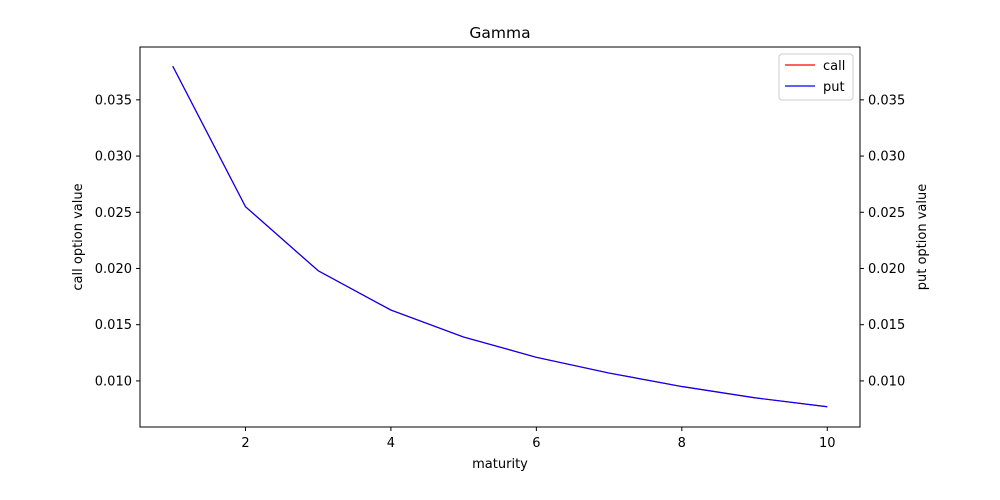 This screenshot has width=1000, height=500. What do you see at coordinates (117, 241) in the screenshot?
I see `left-y-axis-ticks: 0.010 0.015 0.020 0.025 0.030 0.035` at bounding box center [117, 241].